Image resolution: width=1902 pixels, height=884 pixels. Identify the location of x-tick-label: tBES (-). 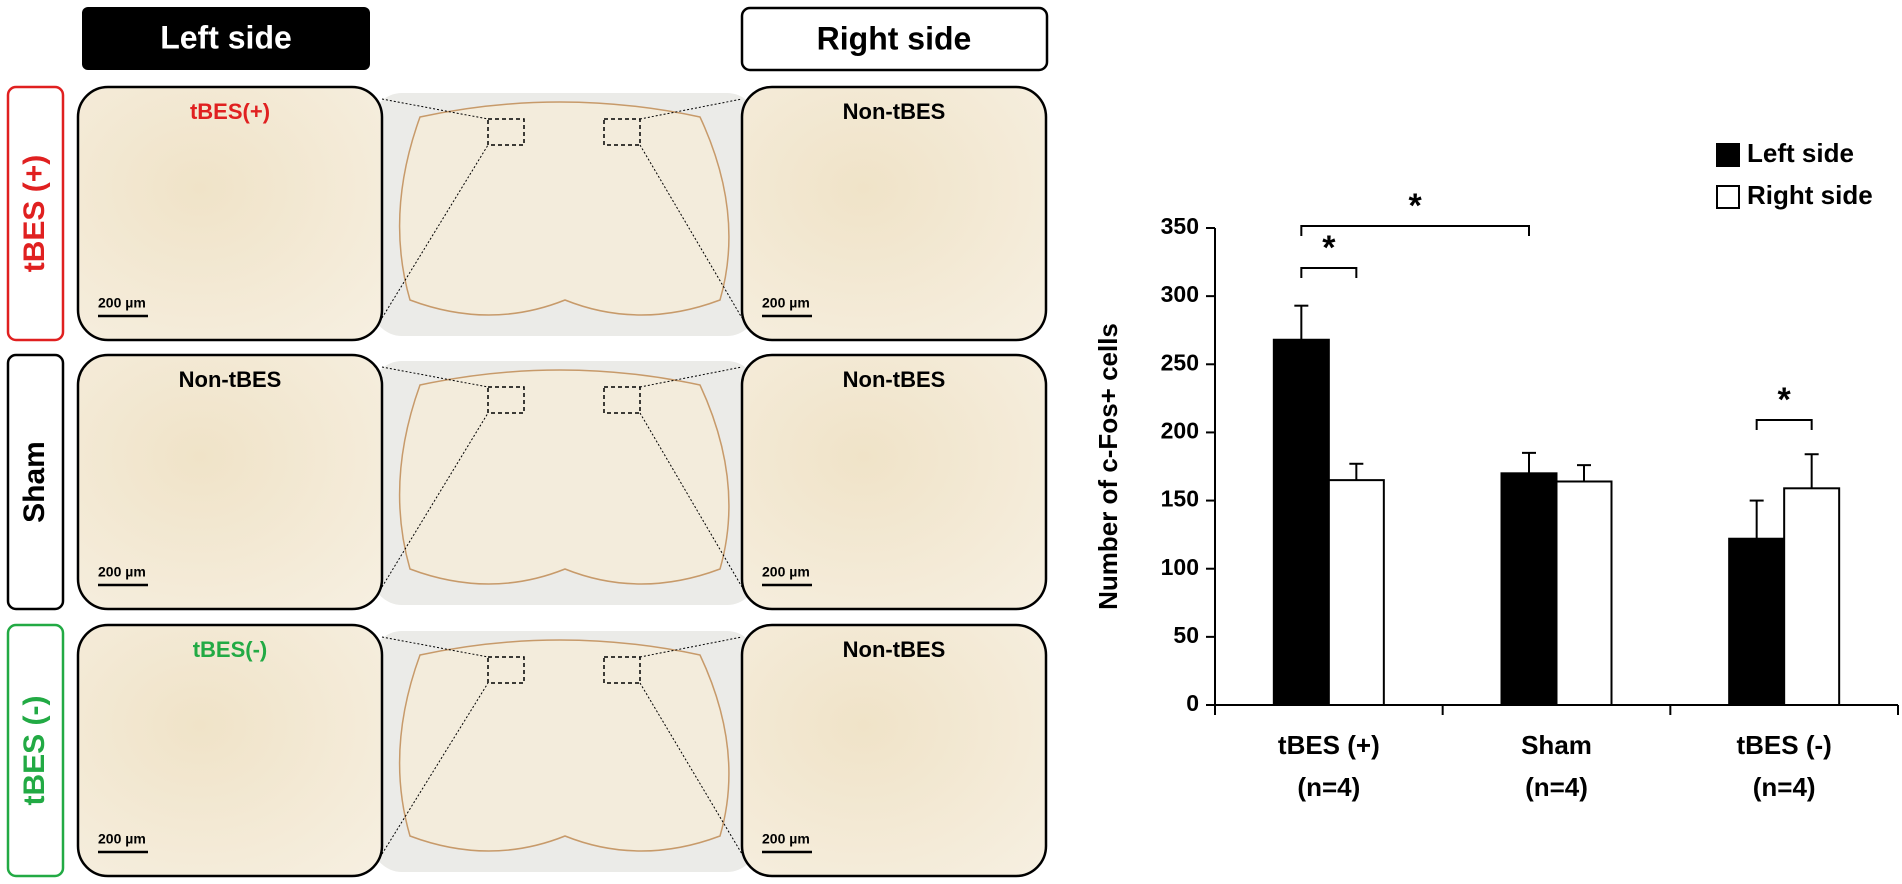
(1784, 745).